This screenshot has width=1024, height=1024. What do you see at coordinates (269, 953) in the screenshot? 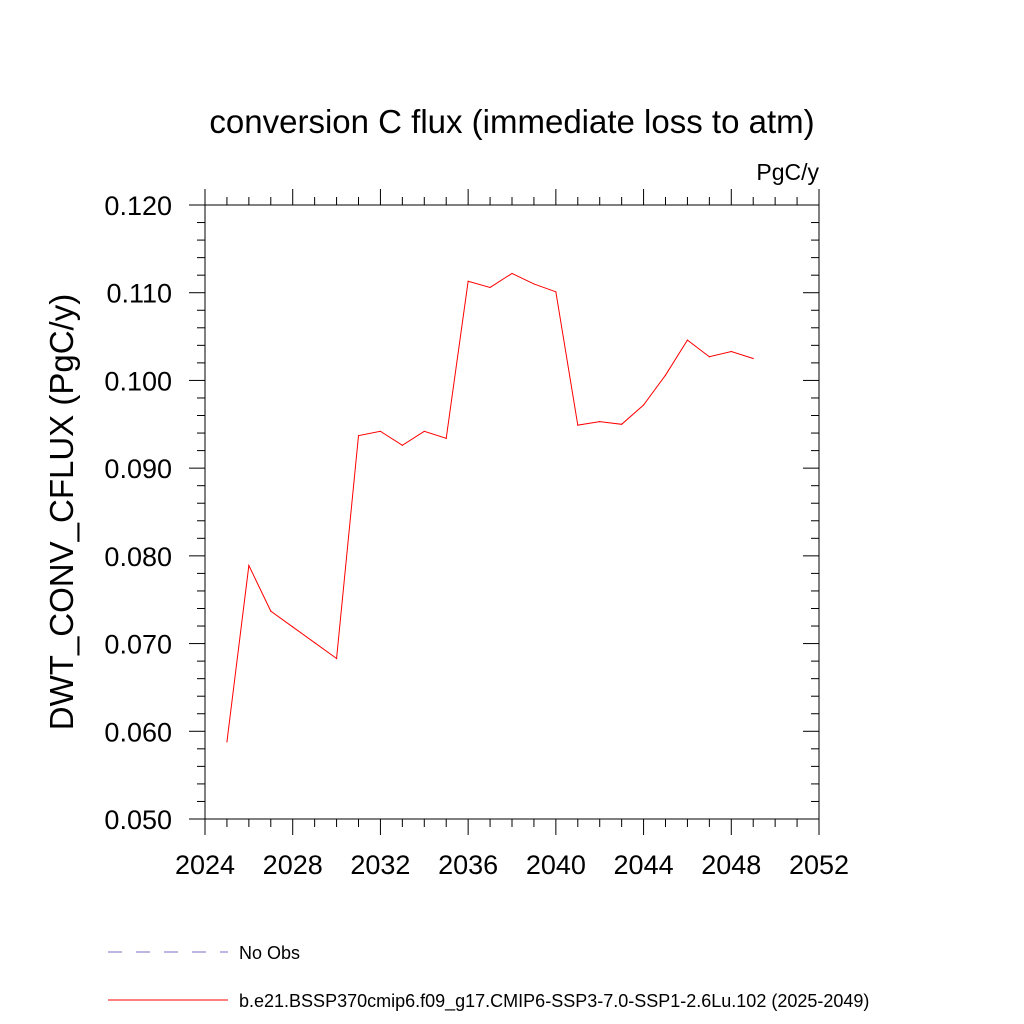
I see `legend-label: No Obs` at bounding box center [269, 953].